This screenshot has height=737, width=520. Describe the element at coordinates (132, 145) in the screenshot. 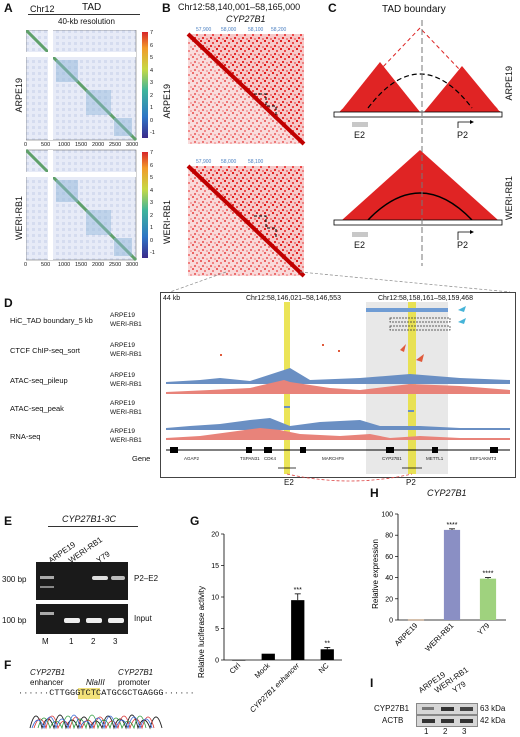

I see `a-xtick: 3000` at that location.